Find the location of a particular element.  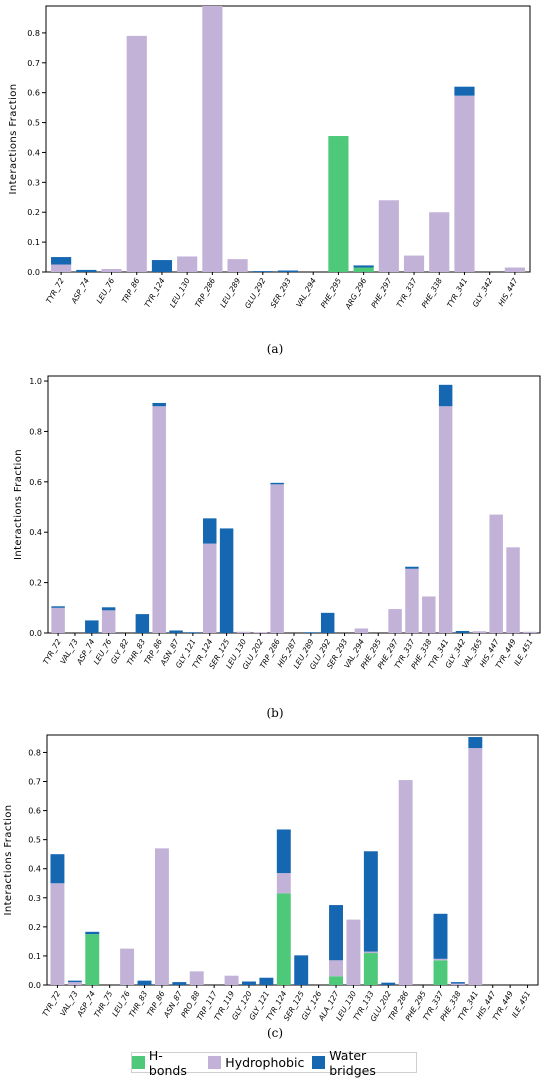

legend-item-hbonds: H-bonds is located at coordinates (166, 1063).